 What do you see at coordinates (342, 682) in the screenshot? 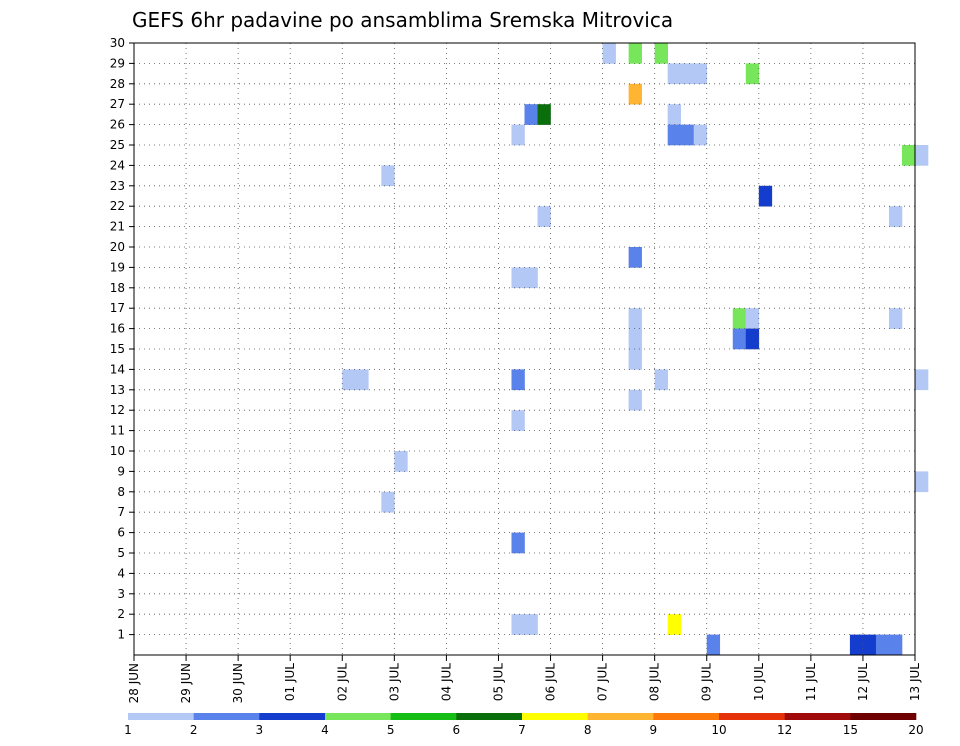
I see `x-tick-label: 02 JUL` at bounding box center [342, 682].